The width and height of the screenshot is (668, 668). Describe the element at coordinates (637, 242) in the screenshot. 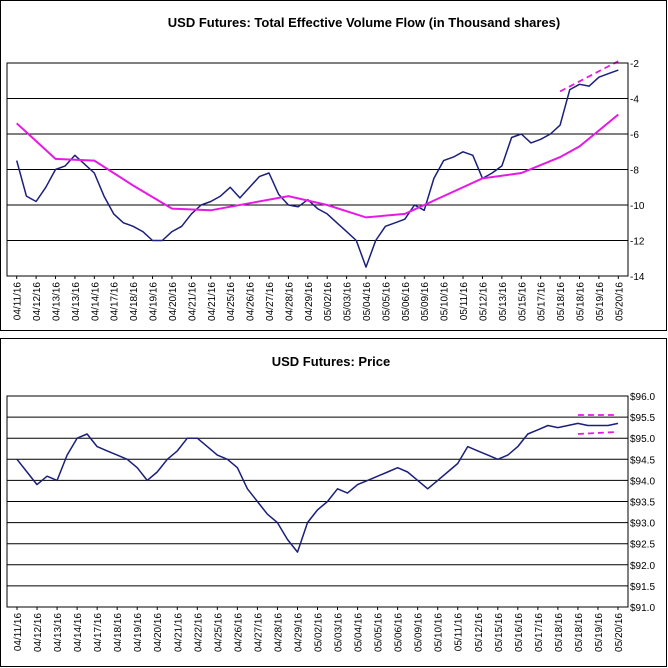

I see `y-tick-label: -12` at that location.